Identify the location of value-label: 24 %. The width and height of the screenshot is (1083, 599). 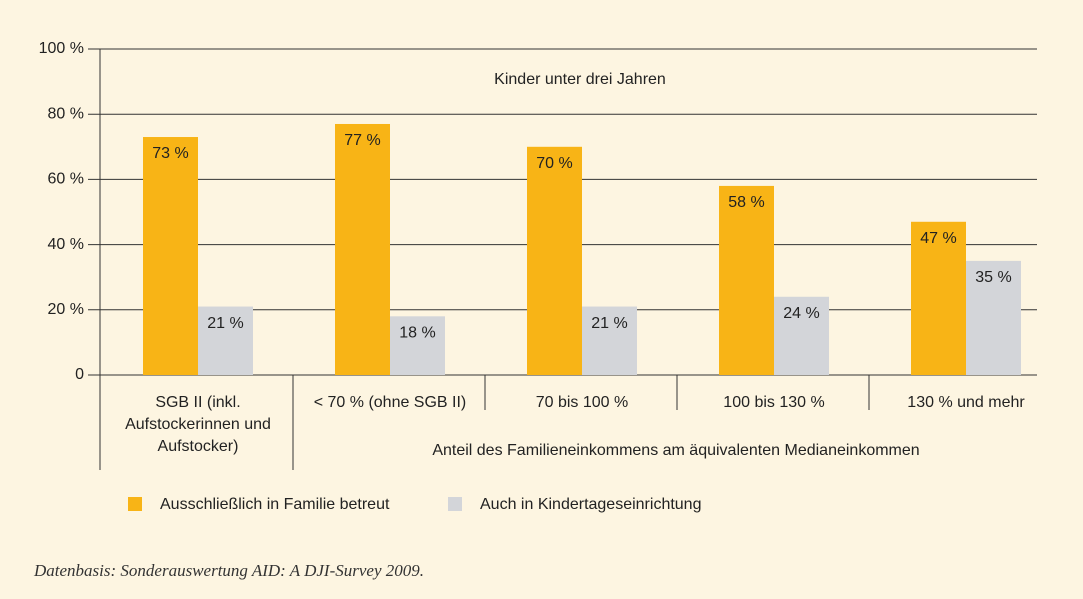
(801, 313).